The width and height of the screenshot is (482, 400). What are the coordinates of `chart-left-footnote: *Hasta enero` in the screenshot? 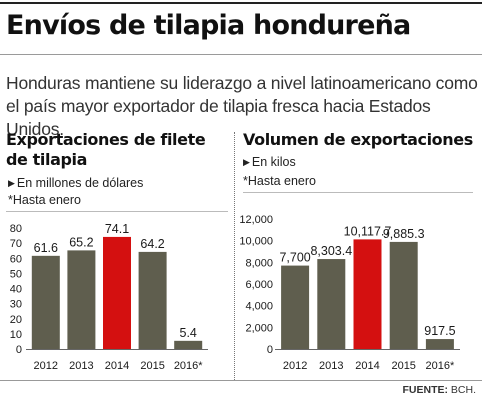 It's located at (44, 200).